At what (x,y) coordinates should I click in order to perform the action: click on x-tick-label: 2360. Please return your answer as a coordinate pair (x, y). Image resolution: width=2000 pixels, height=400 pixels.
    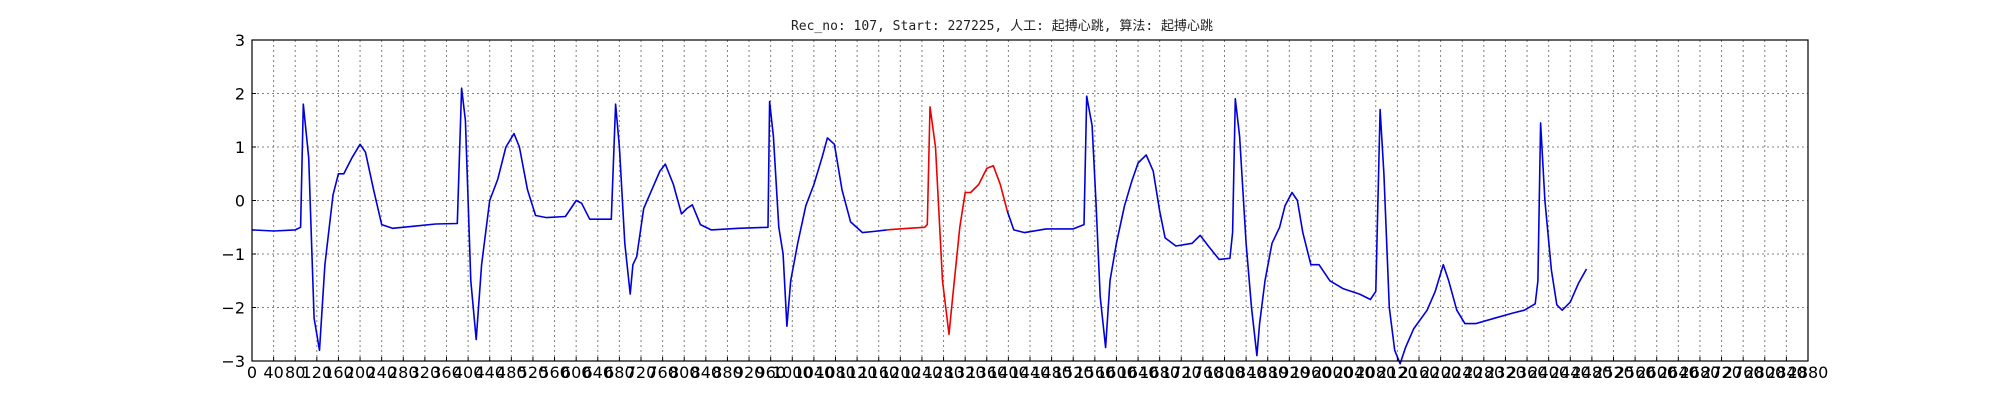
    Looking at the image, I should click on (1527, 372).